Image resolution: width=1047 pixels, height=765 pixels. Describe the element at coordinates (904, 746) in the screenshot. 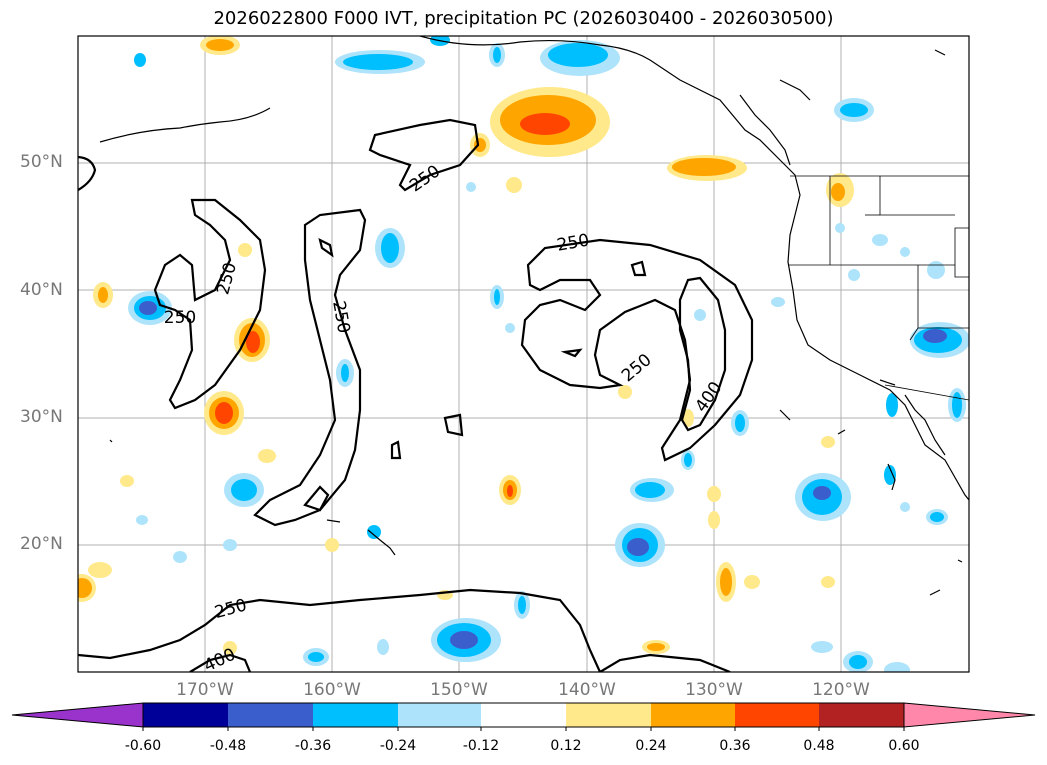

I see `colorbar-tick-label: 0.60` at that location.